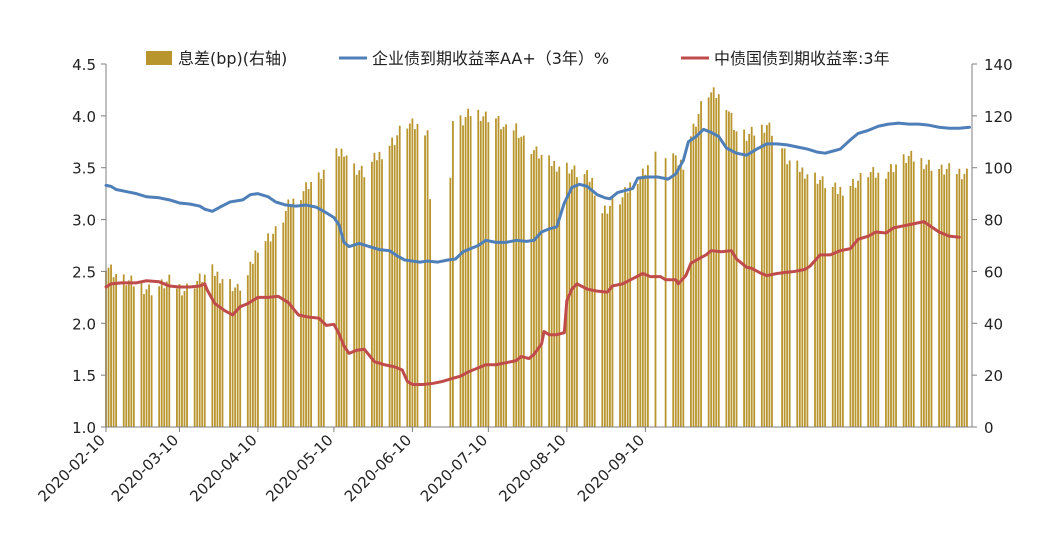 This screenshot has height=544, width=1042. Describe the element at coordinates (490, 58) in the screenshot. I see `legend-label-corp-aa: 企业债到期收益率AA+（3年）%` at that location.